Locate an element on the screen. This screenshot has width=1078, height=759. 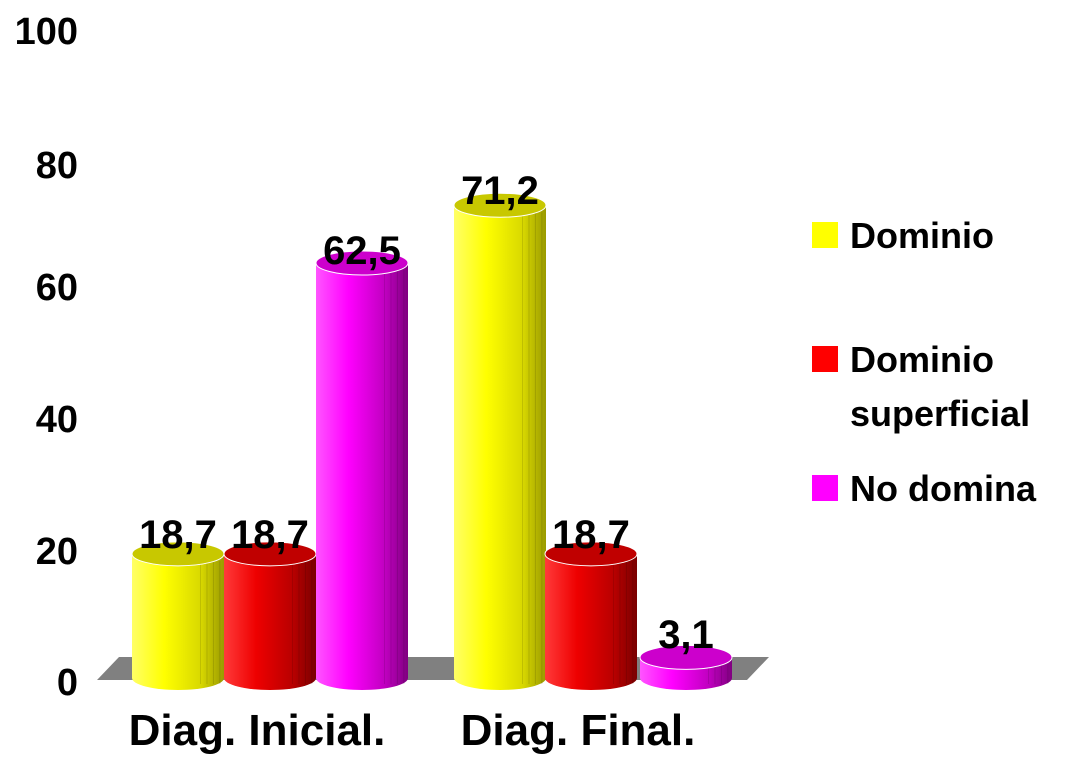
data-label-dominio-inicial: 18,7 is located at coordinates (178, 535).